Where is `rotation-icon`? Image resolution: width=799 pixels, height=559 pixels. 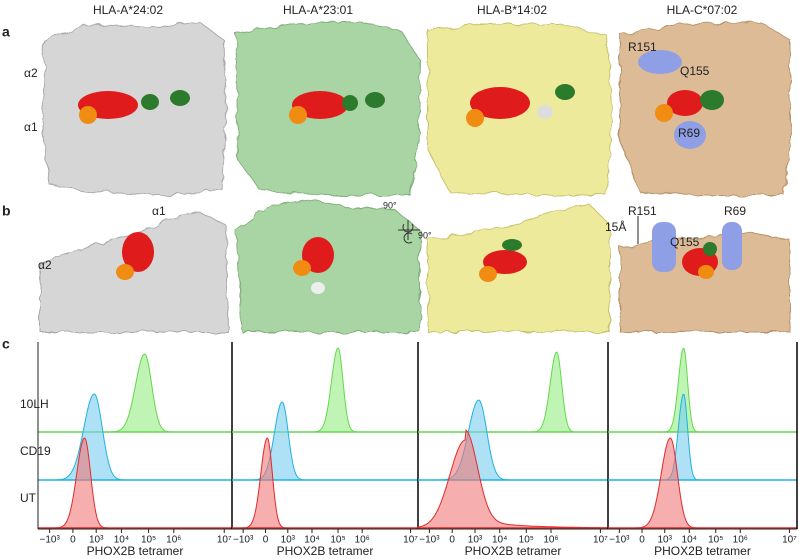
rotation-icon is located at coordinates (409, 232).